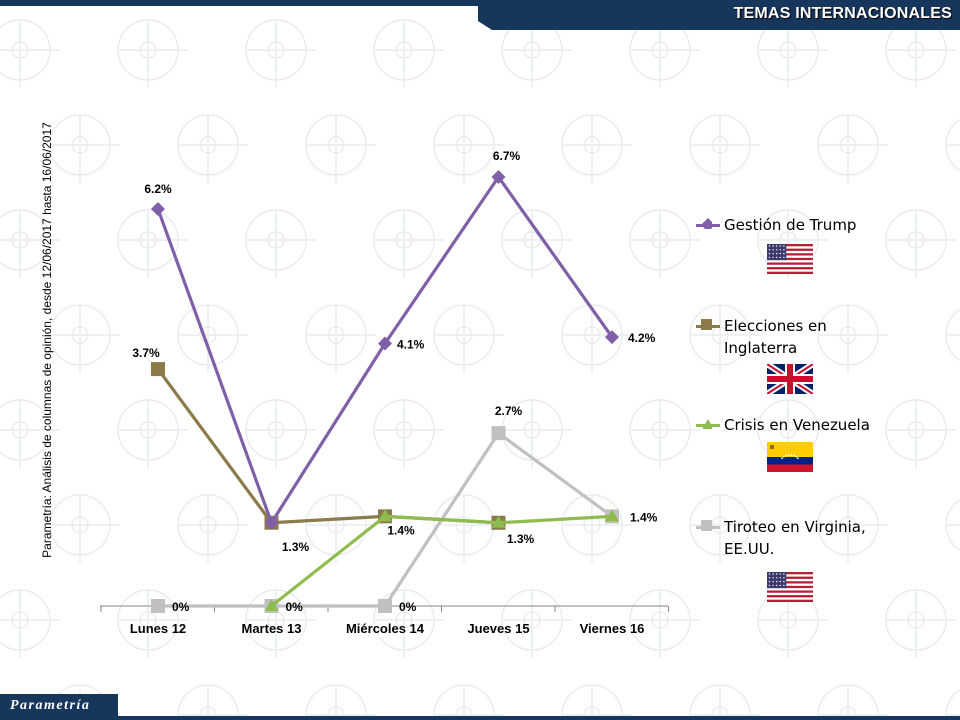  Describe the element at coordinates (612, 628) in the screenshot. I see `x-tick-label: Viernes 16` at that location.